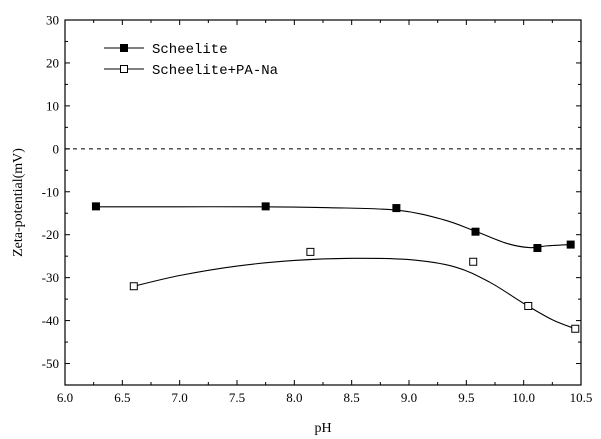 This screenshot has width=601, height=439. Describe the element at coordinates (352, 397) in the screenshot. I see `x-tick-label: 8.5` at that location.